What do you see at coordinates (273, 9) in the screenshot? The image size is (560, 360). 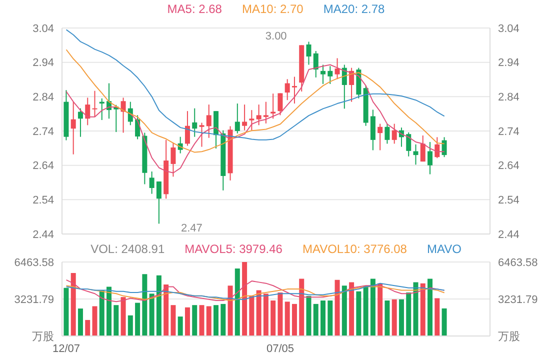 I see `text: MA10: 2.70` at bounding box center [273, 9].